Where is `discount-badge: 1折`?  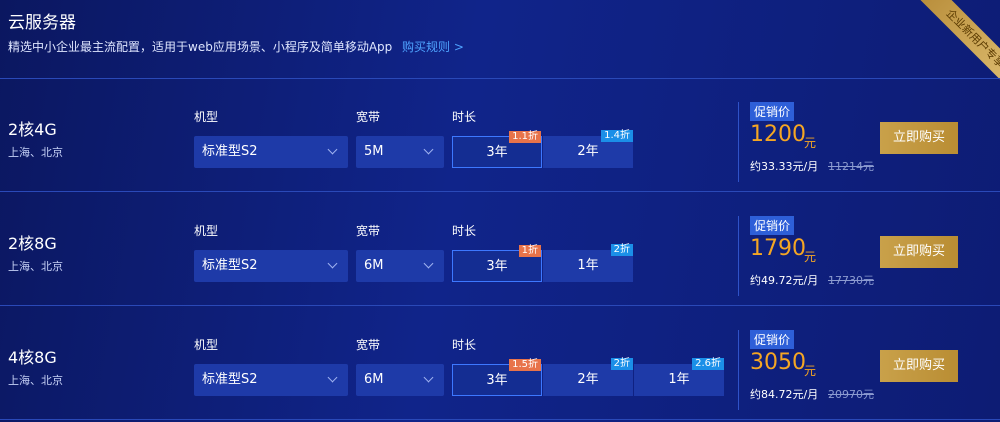 discount-badge: 1折 is located at coordinates (529, 251).